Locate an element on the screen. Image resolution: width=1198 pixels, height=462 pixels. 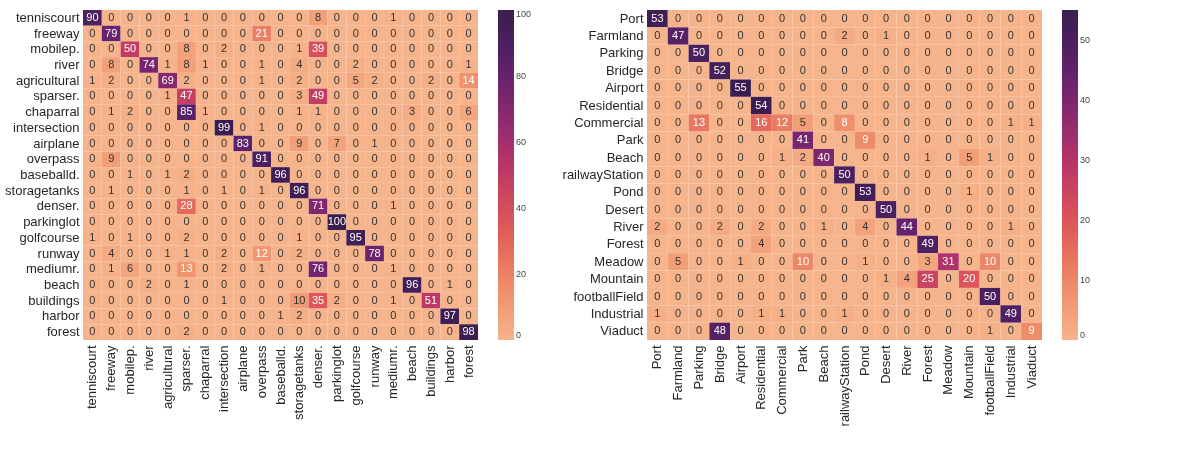
data-label: 41 is located at coordinates (803, 139).